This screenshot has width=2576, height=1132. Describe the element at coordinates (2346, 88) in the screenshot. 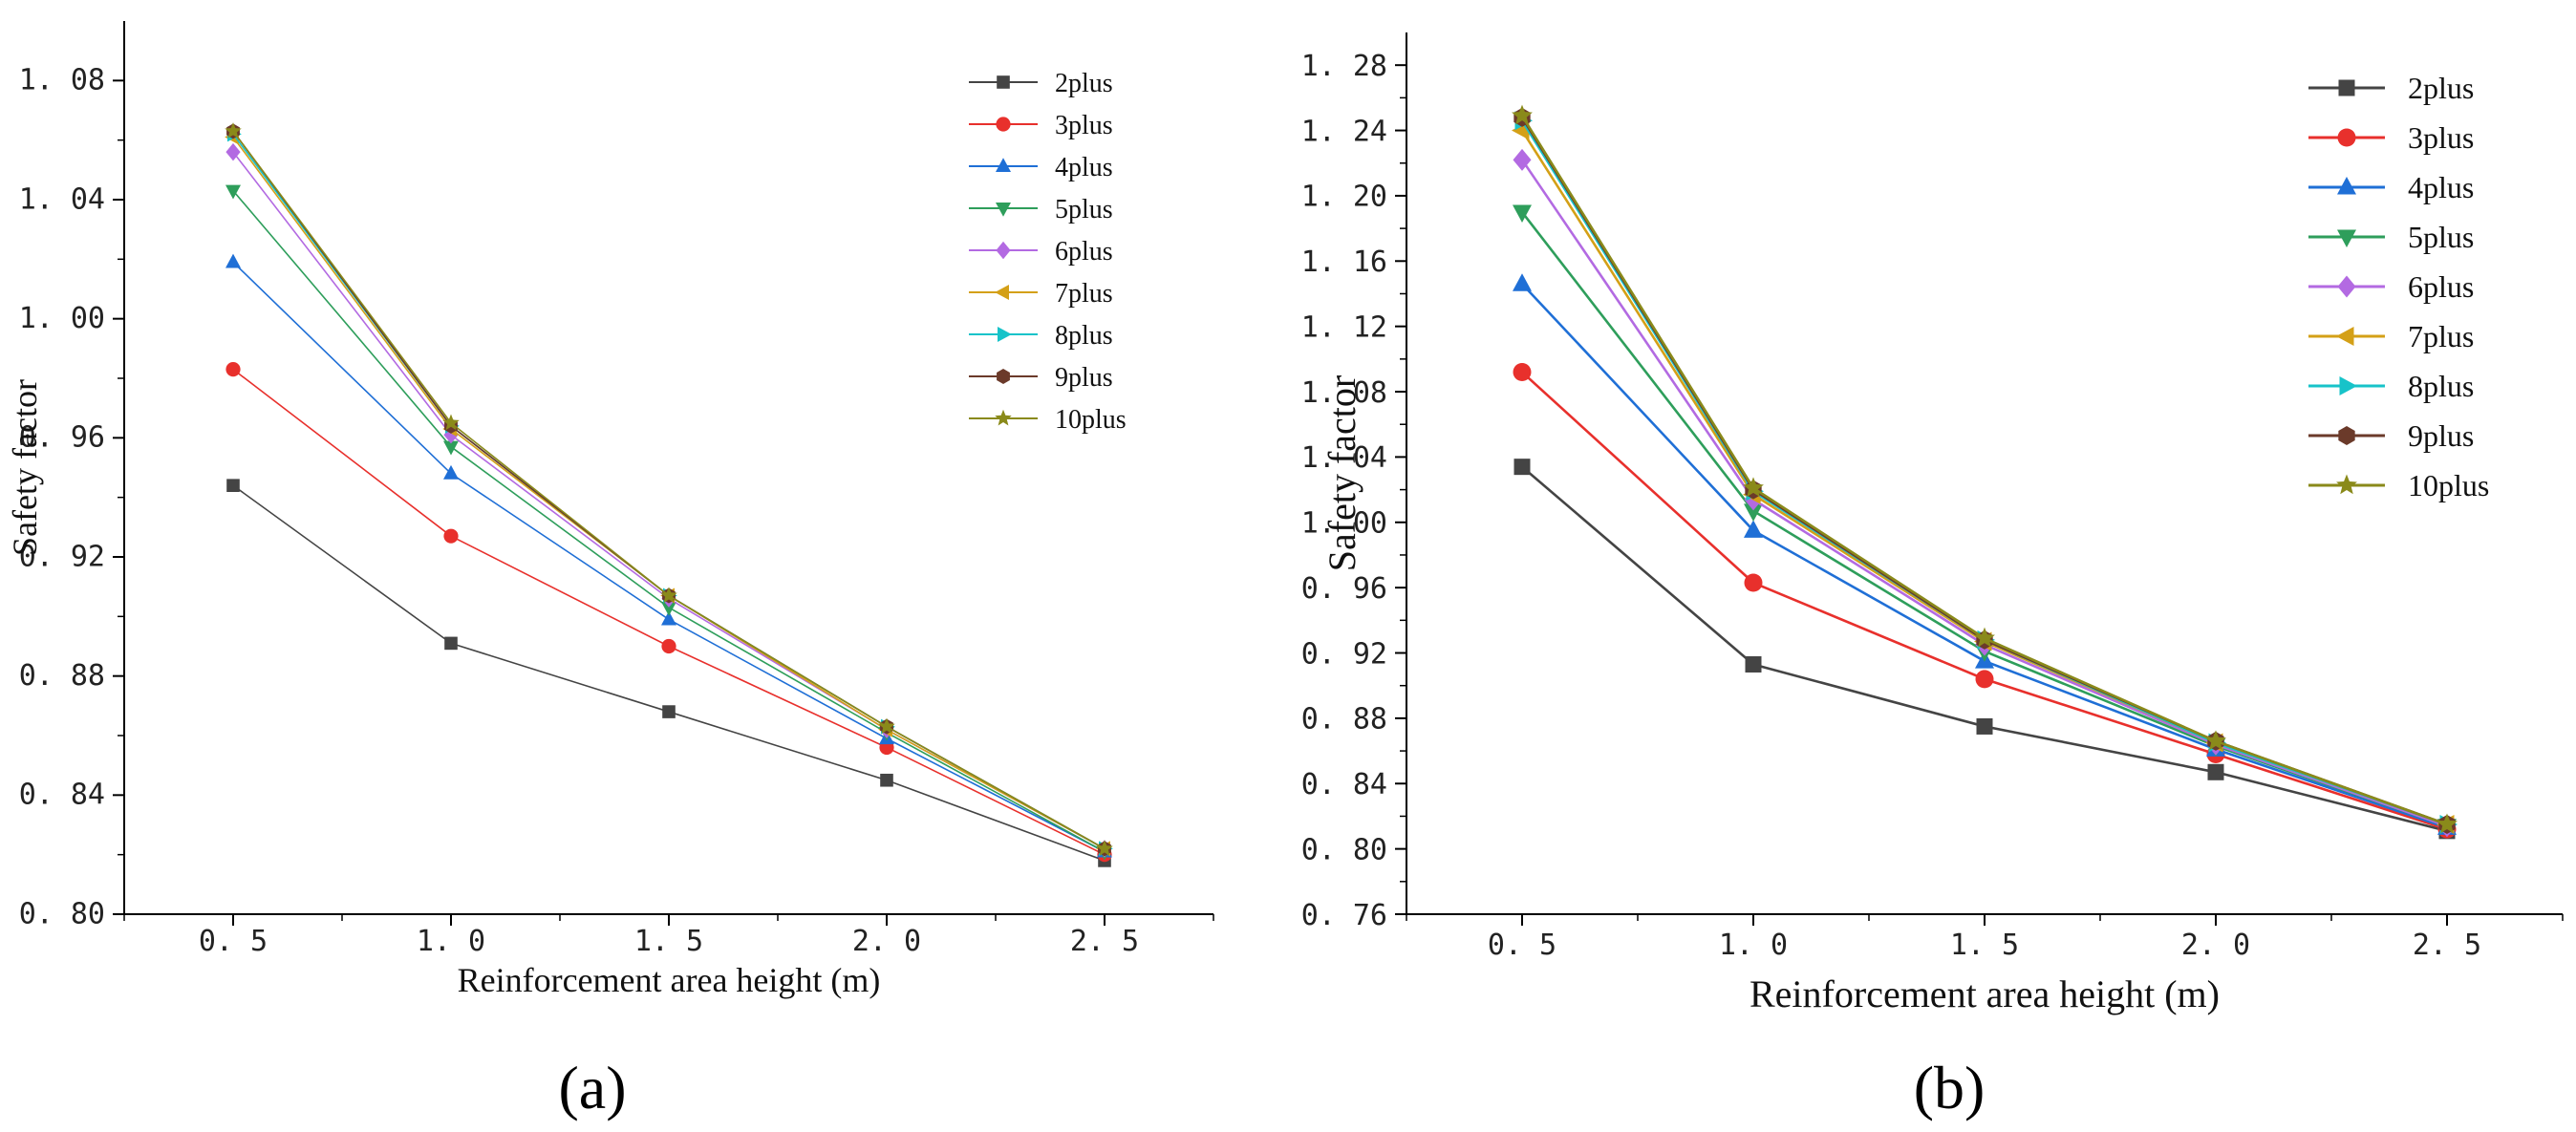

I see `legend-marker-2plus` at that location.